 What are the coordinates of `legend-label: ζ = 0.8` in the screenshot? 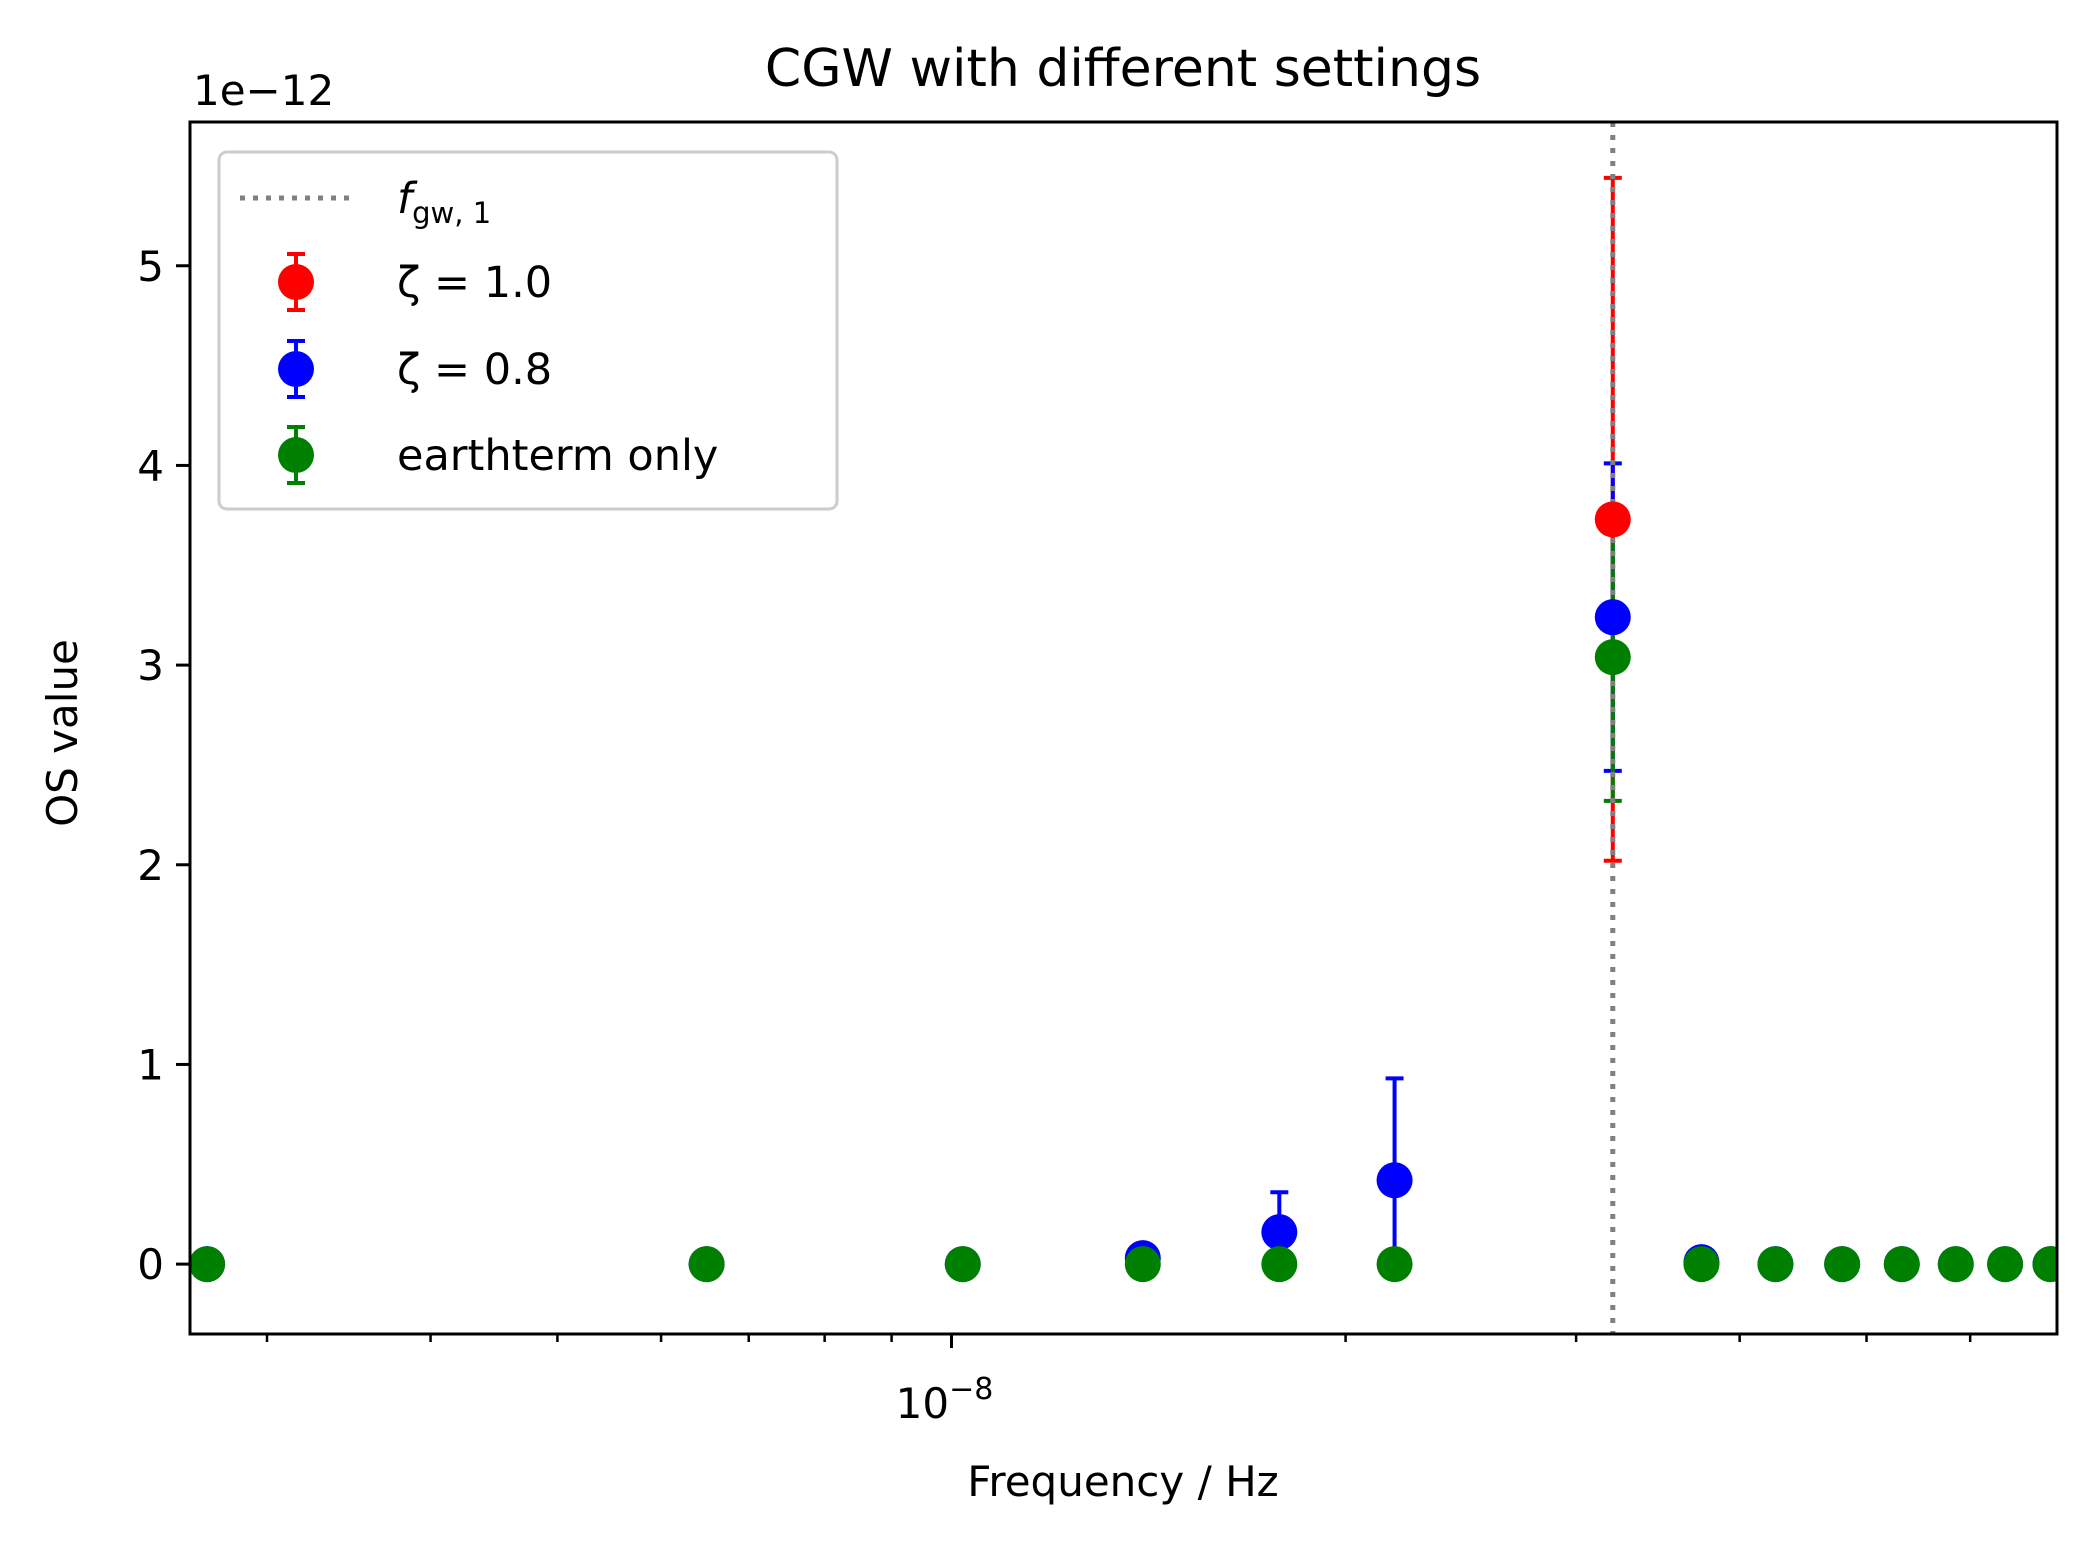 It's located at (474, 370).